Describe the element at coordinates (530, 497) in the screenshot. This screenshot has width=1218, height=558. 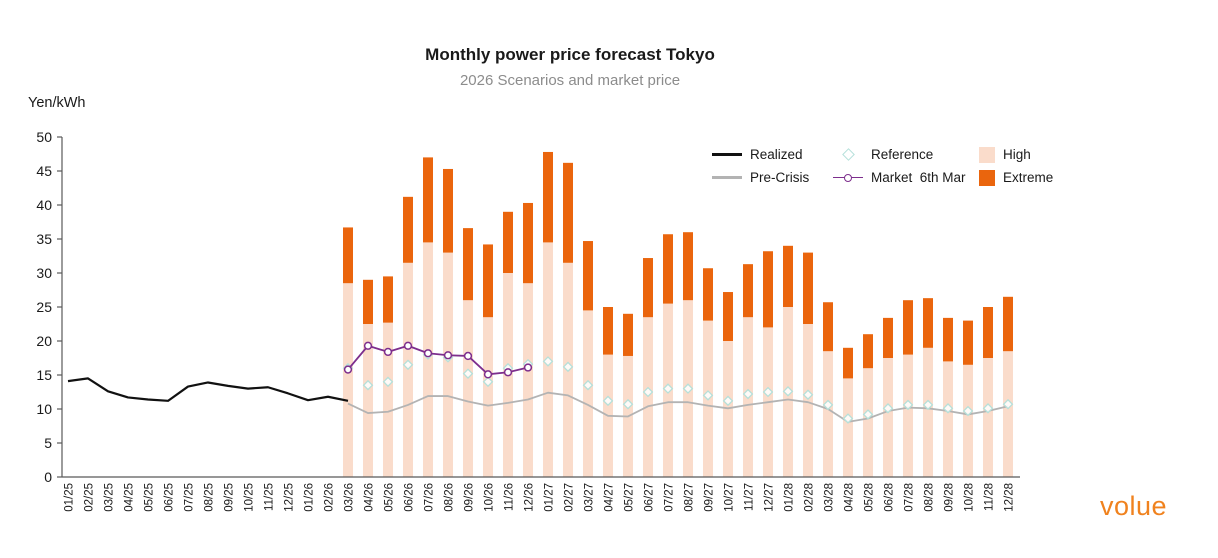
I see `x-tick-label: 12/26` at that location.